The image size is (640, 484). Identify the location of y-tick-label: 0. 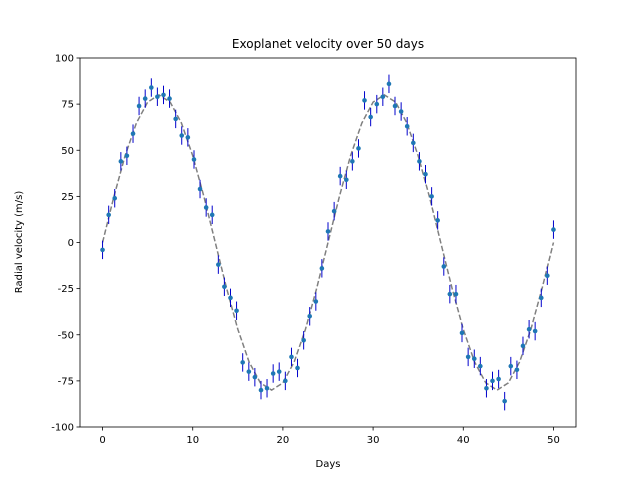
(71, 243).